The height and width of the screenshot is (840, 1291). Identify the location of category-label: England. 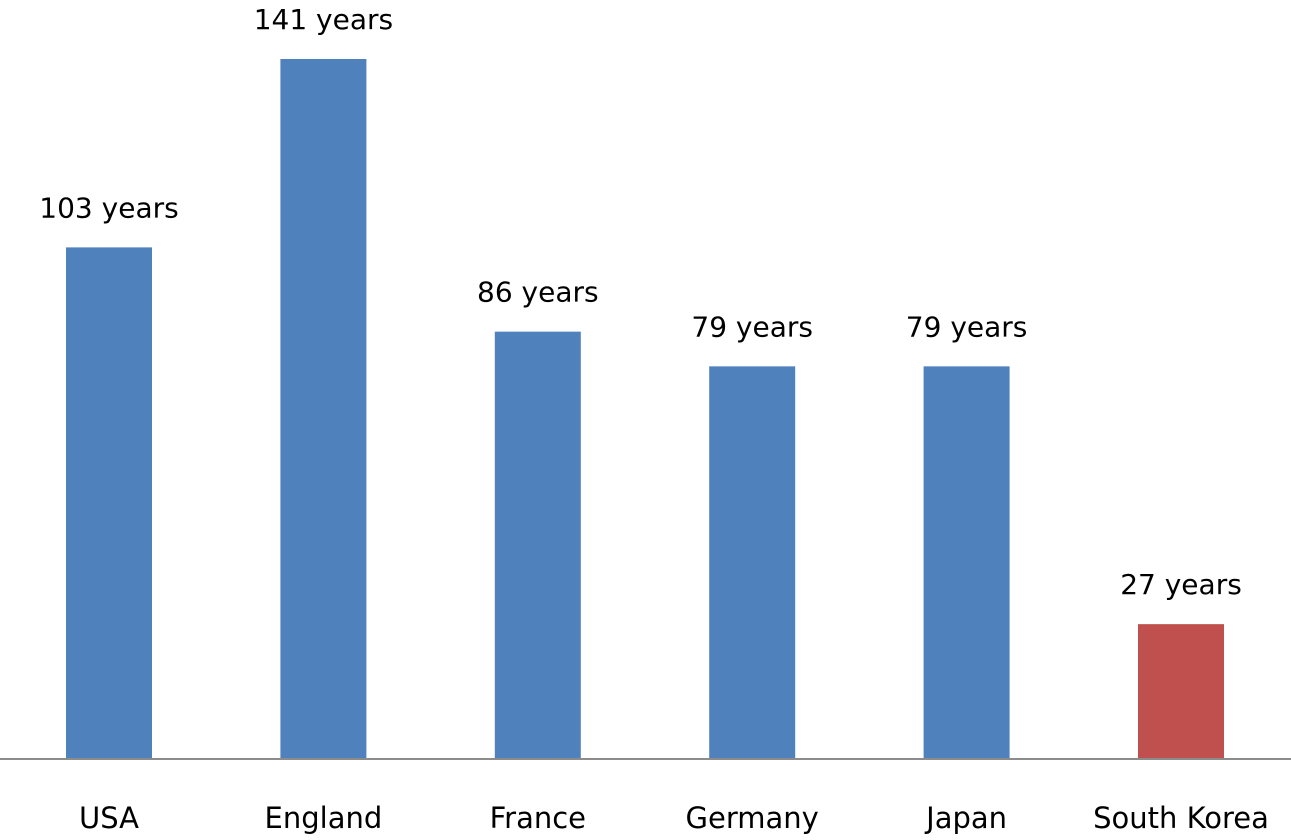
(324, 818).